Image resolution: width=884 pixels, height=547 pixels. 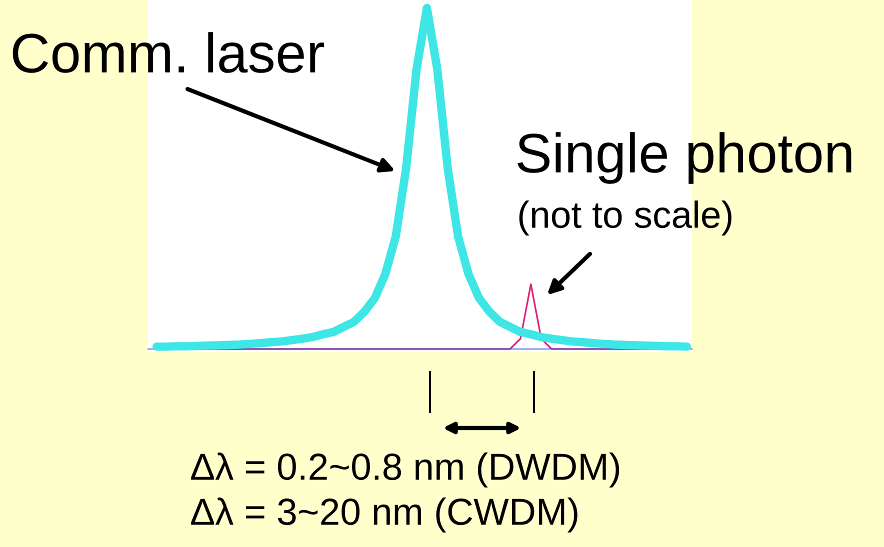 I want to click on text: Δλ = 3~20 nm (CWDM), so click(x=384, y=515).